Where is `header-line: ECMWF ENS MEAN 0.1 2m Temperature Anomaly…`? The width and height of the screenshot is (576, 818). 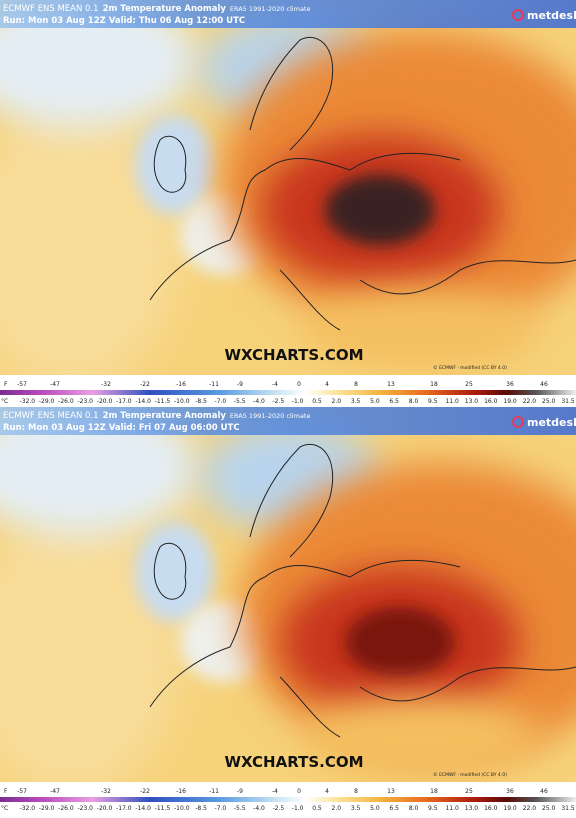 header-line: ECMWF ENS MEAN 0.1 2m Temperature Anomaly… is located at coordinates (156, 9).